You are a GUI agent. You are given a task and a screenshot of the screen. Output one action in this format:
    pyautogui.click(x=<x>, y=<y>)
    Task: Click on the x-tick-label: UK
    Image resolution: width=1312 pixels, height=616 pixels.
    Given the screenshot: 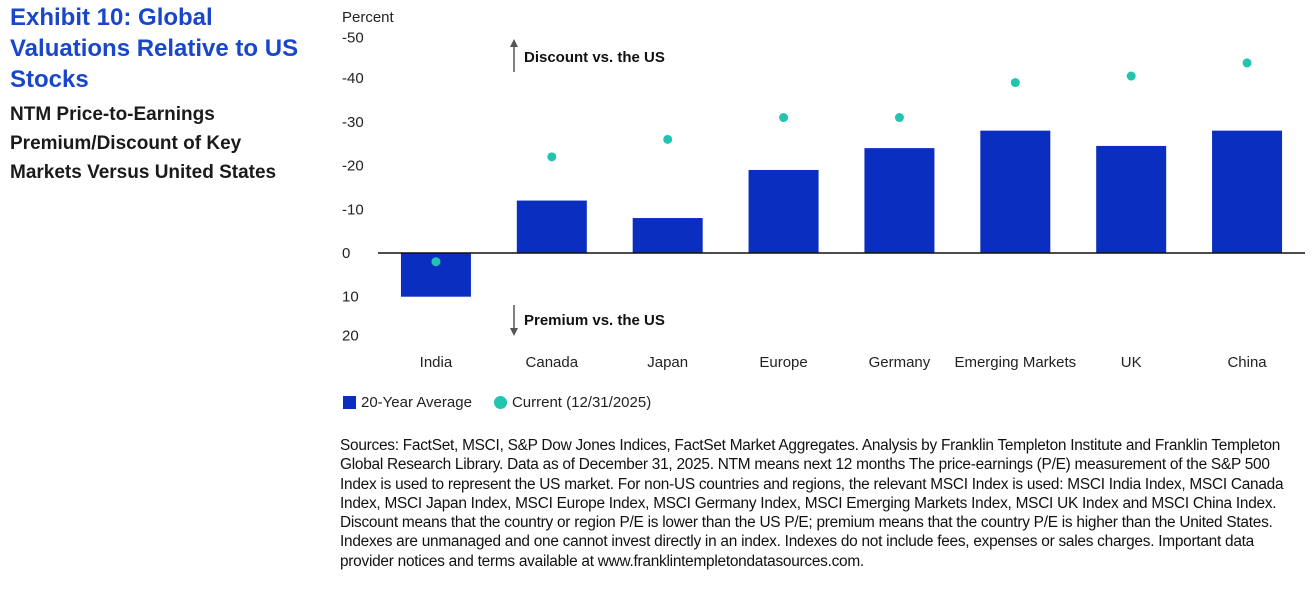 What is the action you would take?
    pyautogui.click(x=1131, y=362)
    